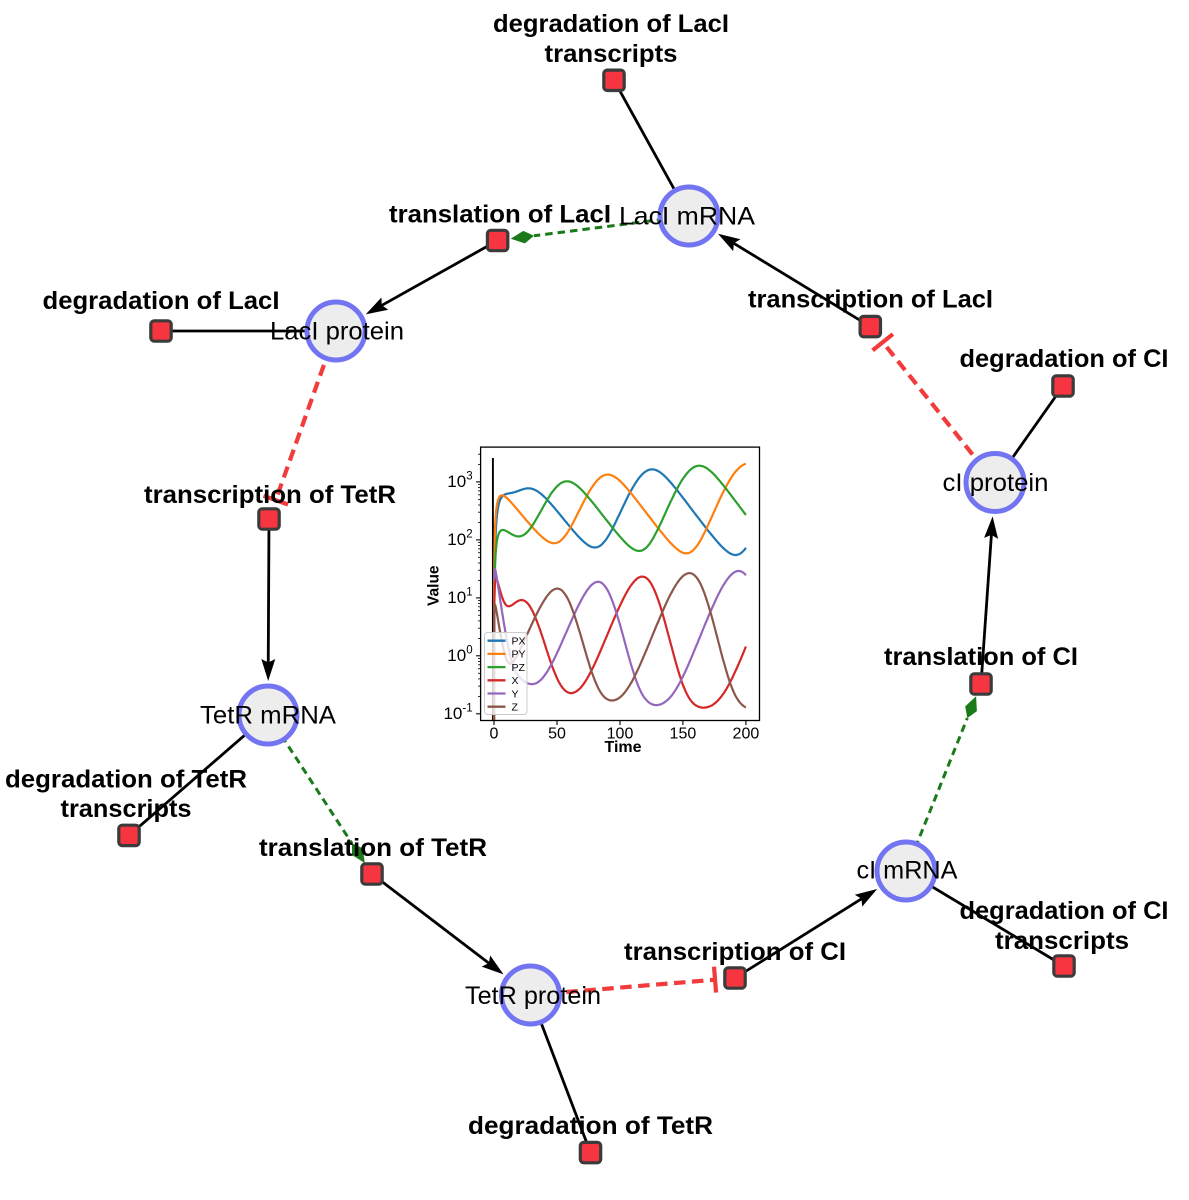 This screenshot has width=1189, height=1200. I want to click on svg-text: PZ, so click(519, 668).